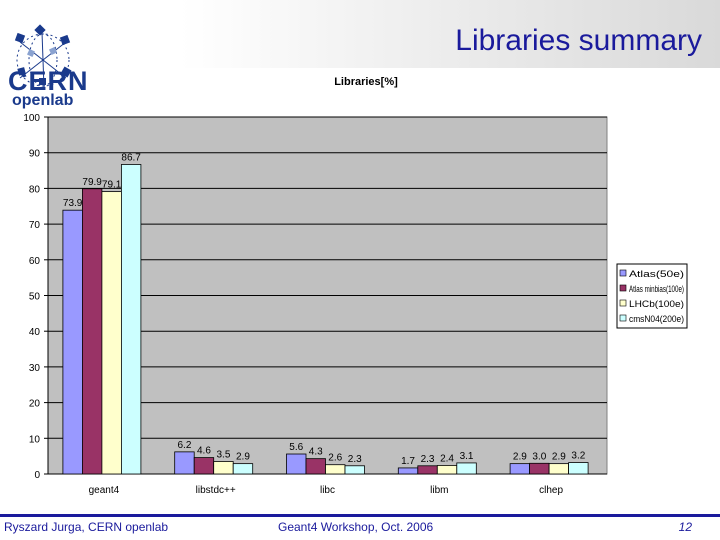  Describe the element at coordinates (335, 458) in the screenshot. I see `data-label: 2.6` at that location.